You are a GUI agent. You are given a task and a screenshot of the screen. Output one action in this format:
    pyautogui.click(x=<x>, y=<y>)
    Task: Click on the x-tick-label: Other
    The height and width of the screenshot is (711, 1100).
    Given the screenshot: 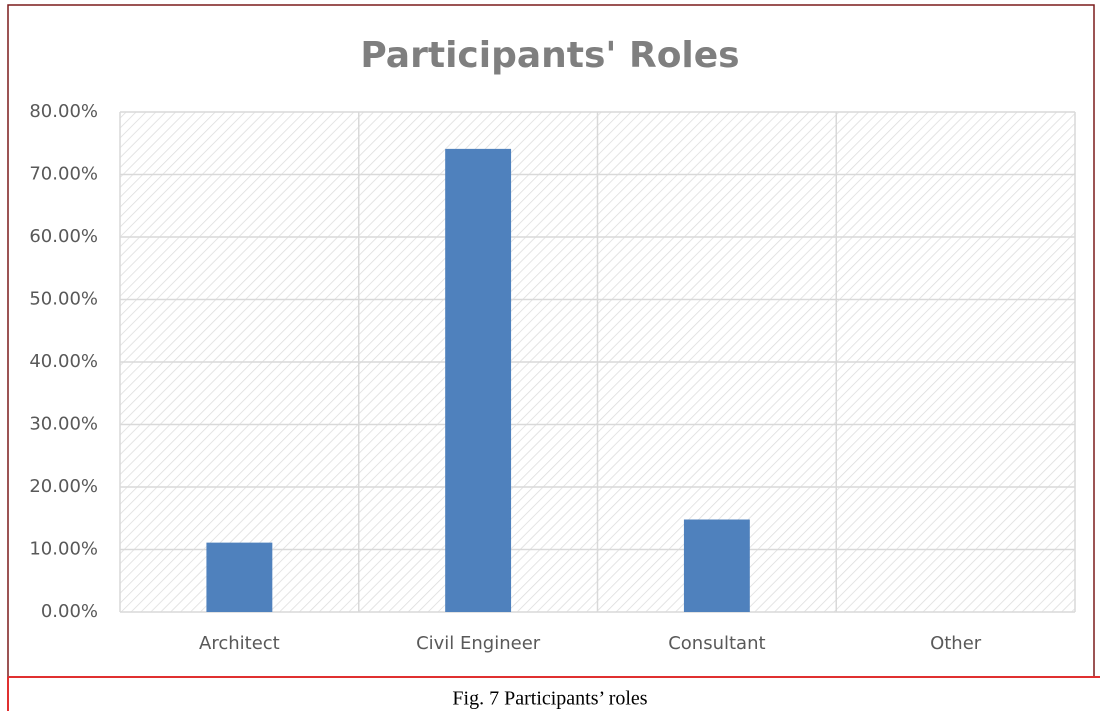 What is the action you would take?
    pyautogui.click(x=956, y=643)
    